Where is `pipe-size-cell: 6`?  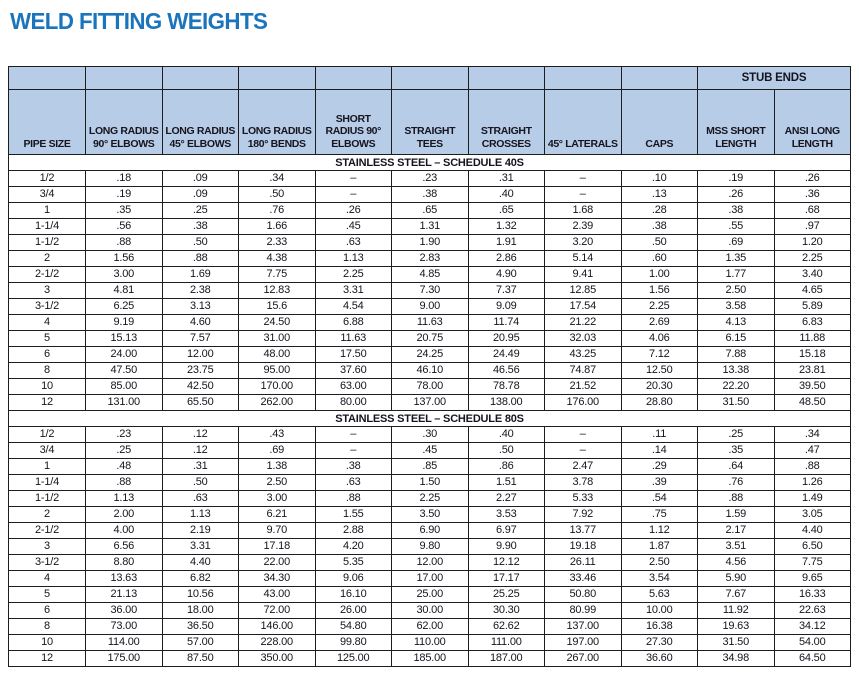 pipe-size-cell: 6 is located at coordinates (47, 354).